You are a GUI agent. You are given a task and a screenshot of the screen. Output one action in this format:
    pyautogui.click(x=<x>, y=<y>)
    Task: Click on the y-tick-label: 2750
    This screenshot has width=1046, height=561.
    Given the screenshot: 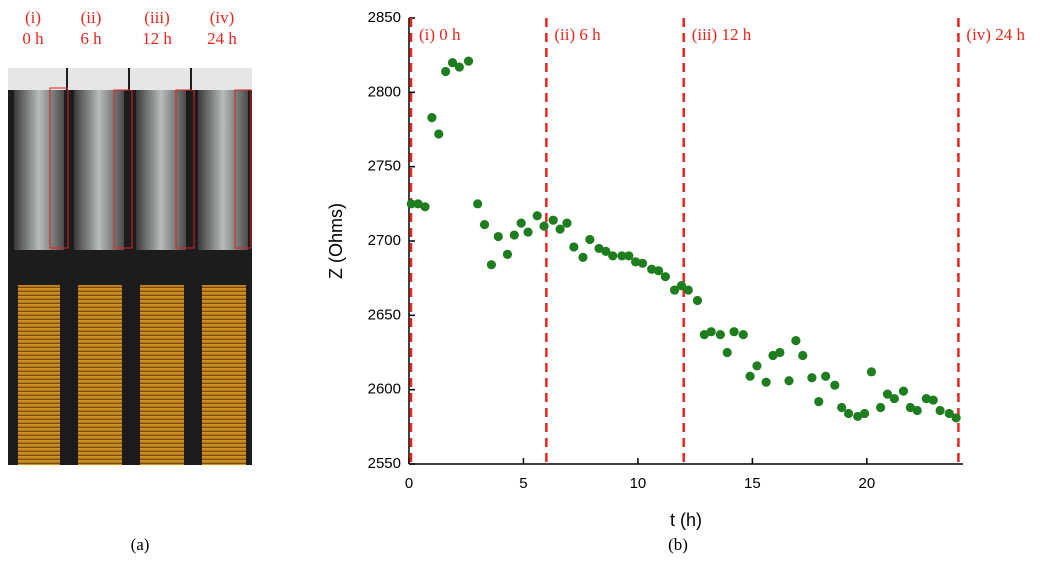 What is the action you would take?
    pyautogui.click(x=384, y=166)
    